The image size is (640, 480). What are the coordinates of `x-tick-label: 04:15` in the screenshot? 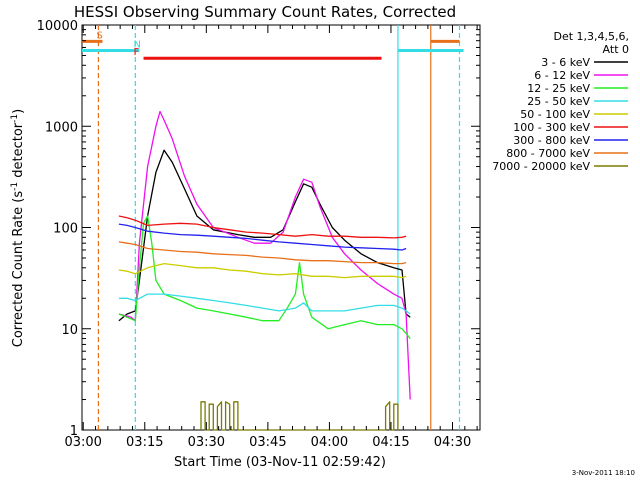 It's located at (390, 442).